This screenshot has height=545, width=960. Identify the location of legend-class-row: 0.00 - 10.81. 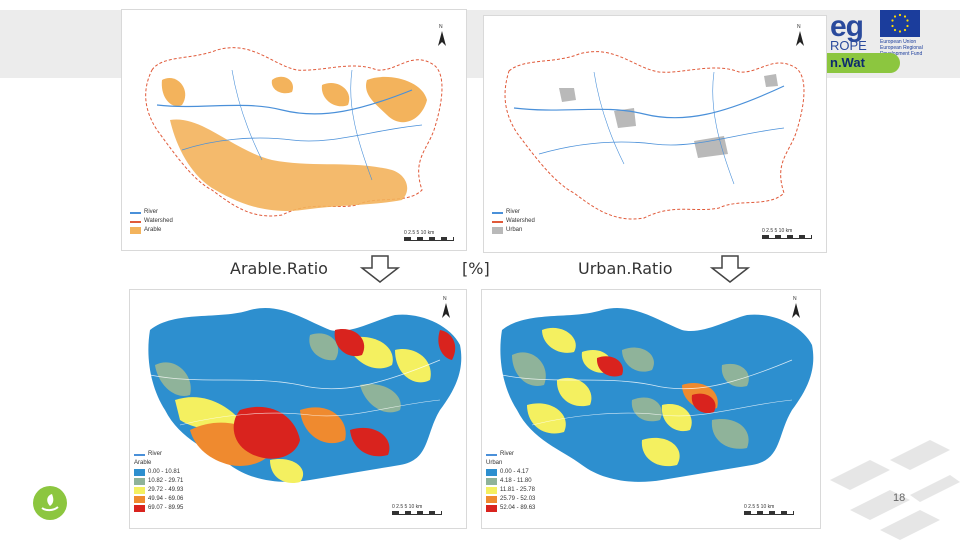
(158, 472).